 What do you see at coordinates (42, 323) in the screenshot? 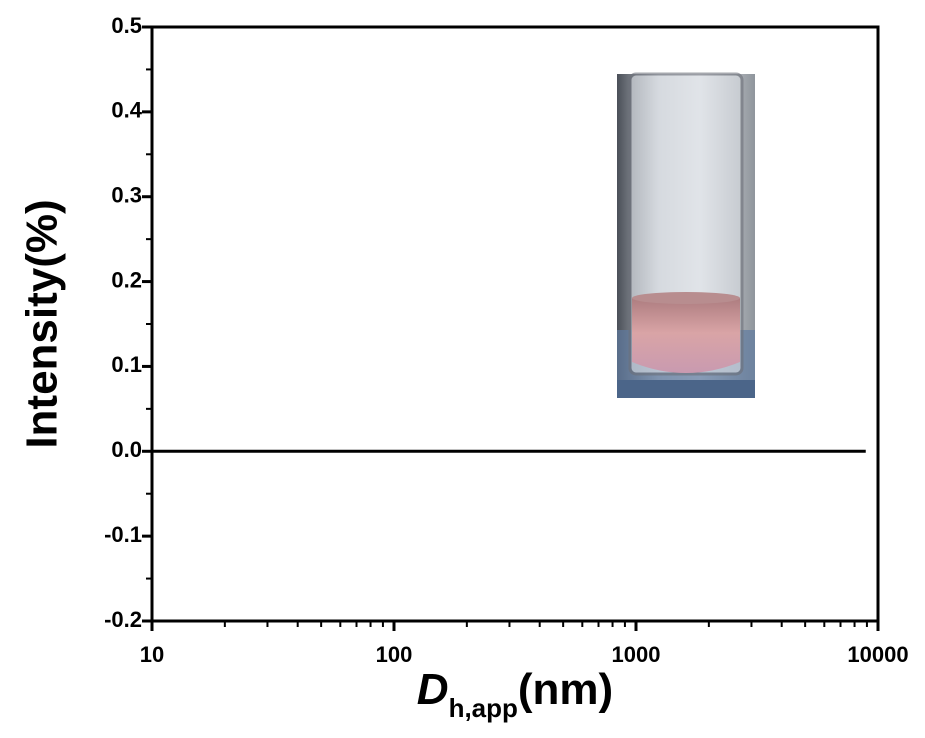
I see `y-axis-label: Intensity(%)` at bounding box center [42, 323].